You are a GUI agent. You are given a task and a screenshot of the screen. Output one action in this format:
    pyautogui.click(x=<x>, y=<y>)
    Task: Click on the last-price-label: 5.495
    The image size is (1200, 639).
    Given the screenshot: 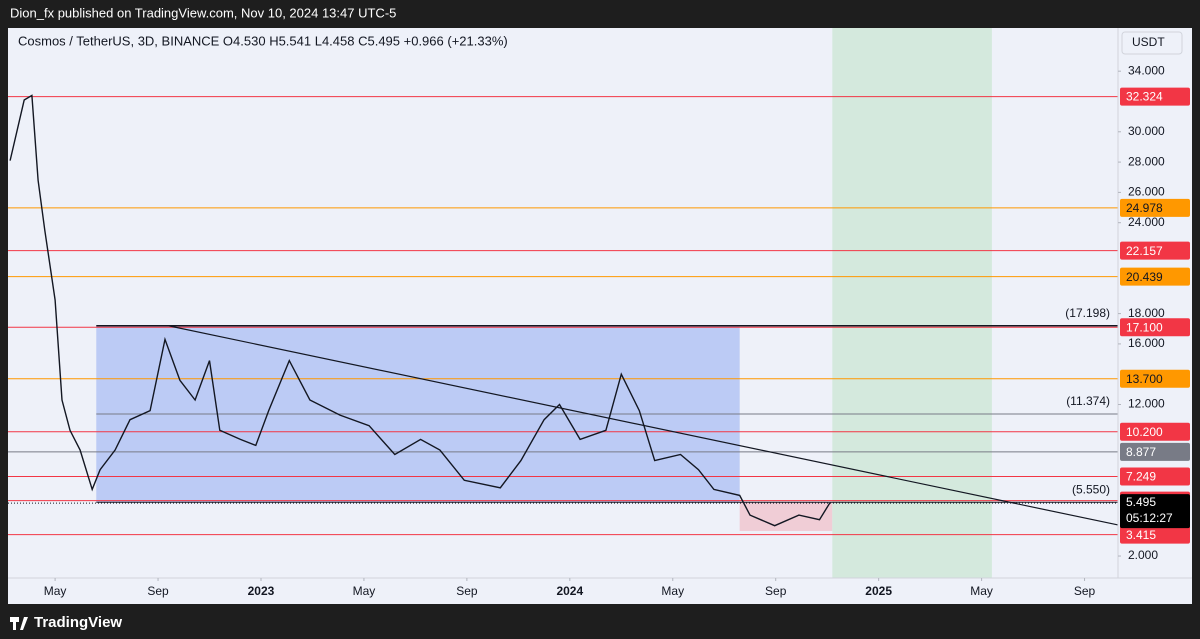 What is the action you would take?
    pyautogui.click(x=1141, y=502)
    